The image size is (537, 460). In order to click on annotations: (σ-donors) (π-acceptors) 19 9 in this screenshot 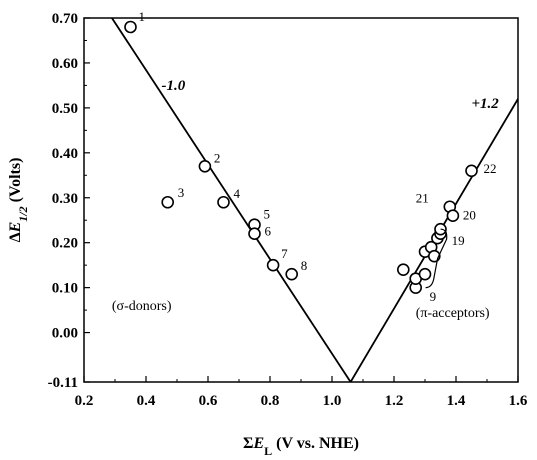, I will do `click(301, 274)`.